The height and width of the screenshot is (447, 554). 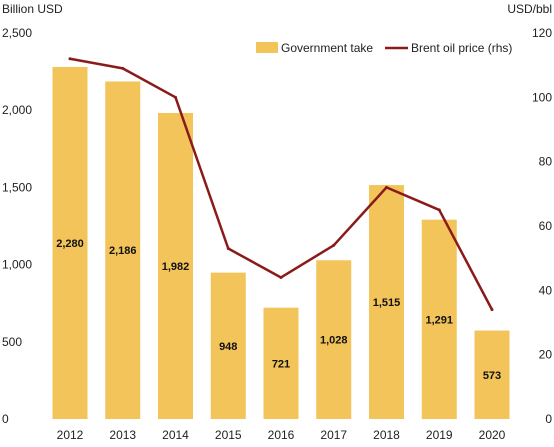 What do you see at coordinates (17, 187) in the screenshot?
I see `left-tick-label: 1,500` at bounding box center [17, 187].